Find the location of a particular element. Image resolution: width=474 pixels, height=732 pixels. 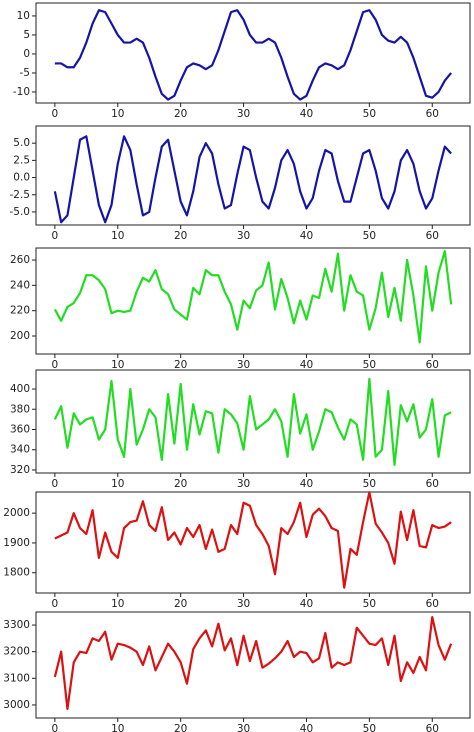

y-tick-label: 260 is located at coordinates (20, 260).